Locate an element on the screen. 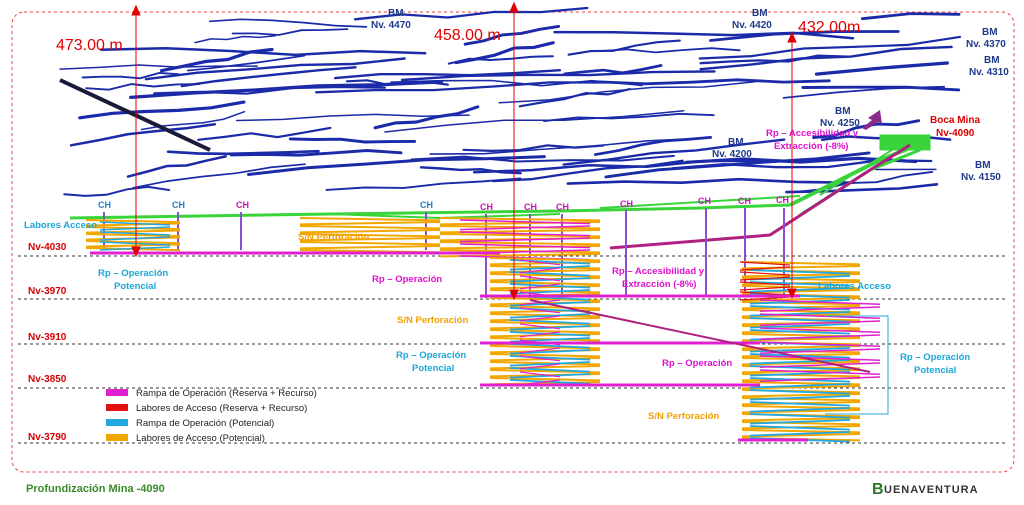  sn-perforacion-3: S/N Perforación is located at coordinates (683, 416).